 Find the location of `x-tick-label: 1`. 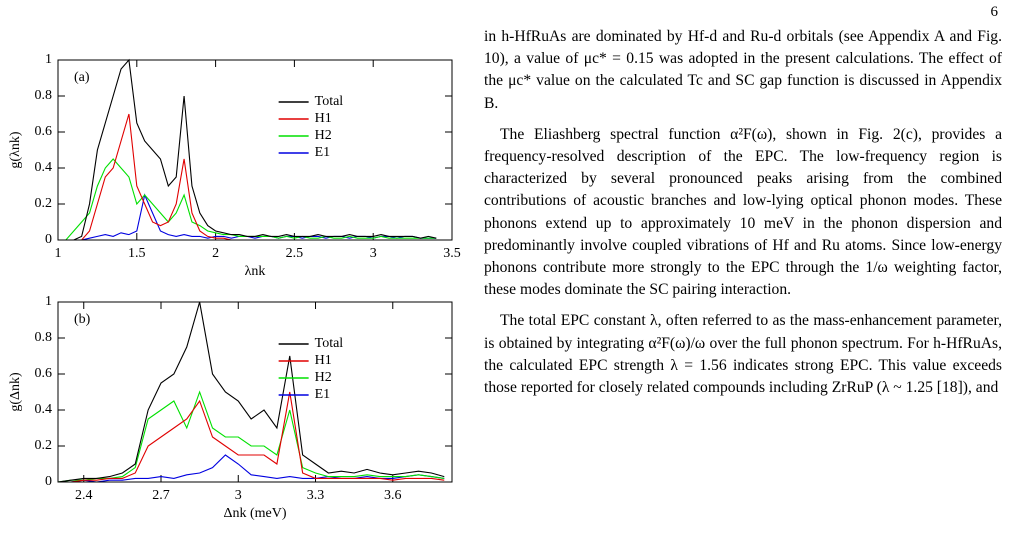

x-tick-label: 1 is located at coordinates (58, 253).